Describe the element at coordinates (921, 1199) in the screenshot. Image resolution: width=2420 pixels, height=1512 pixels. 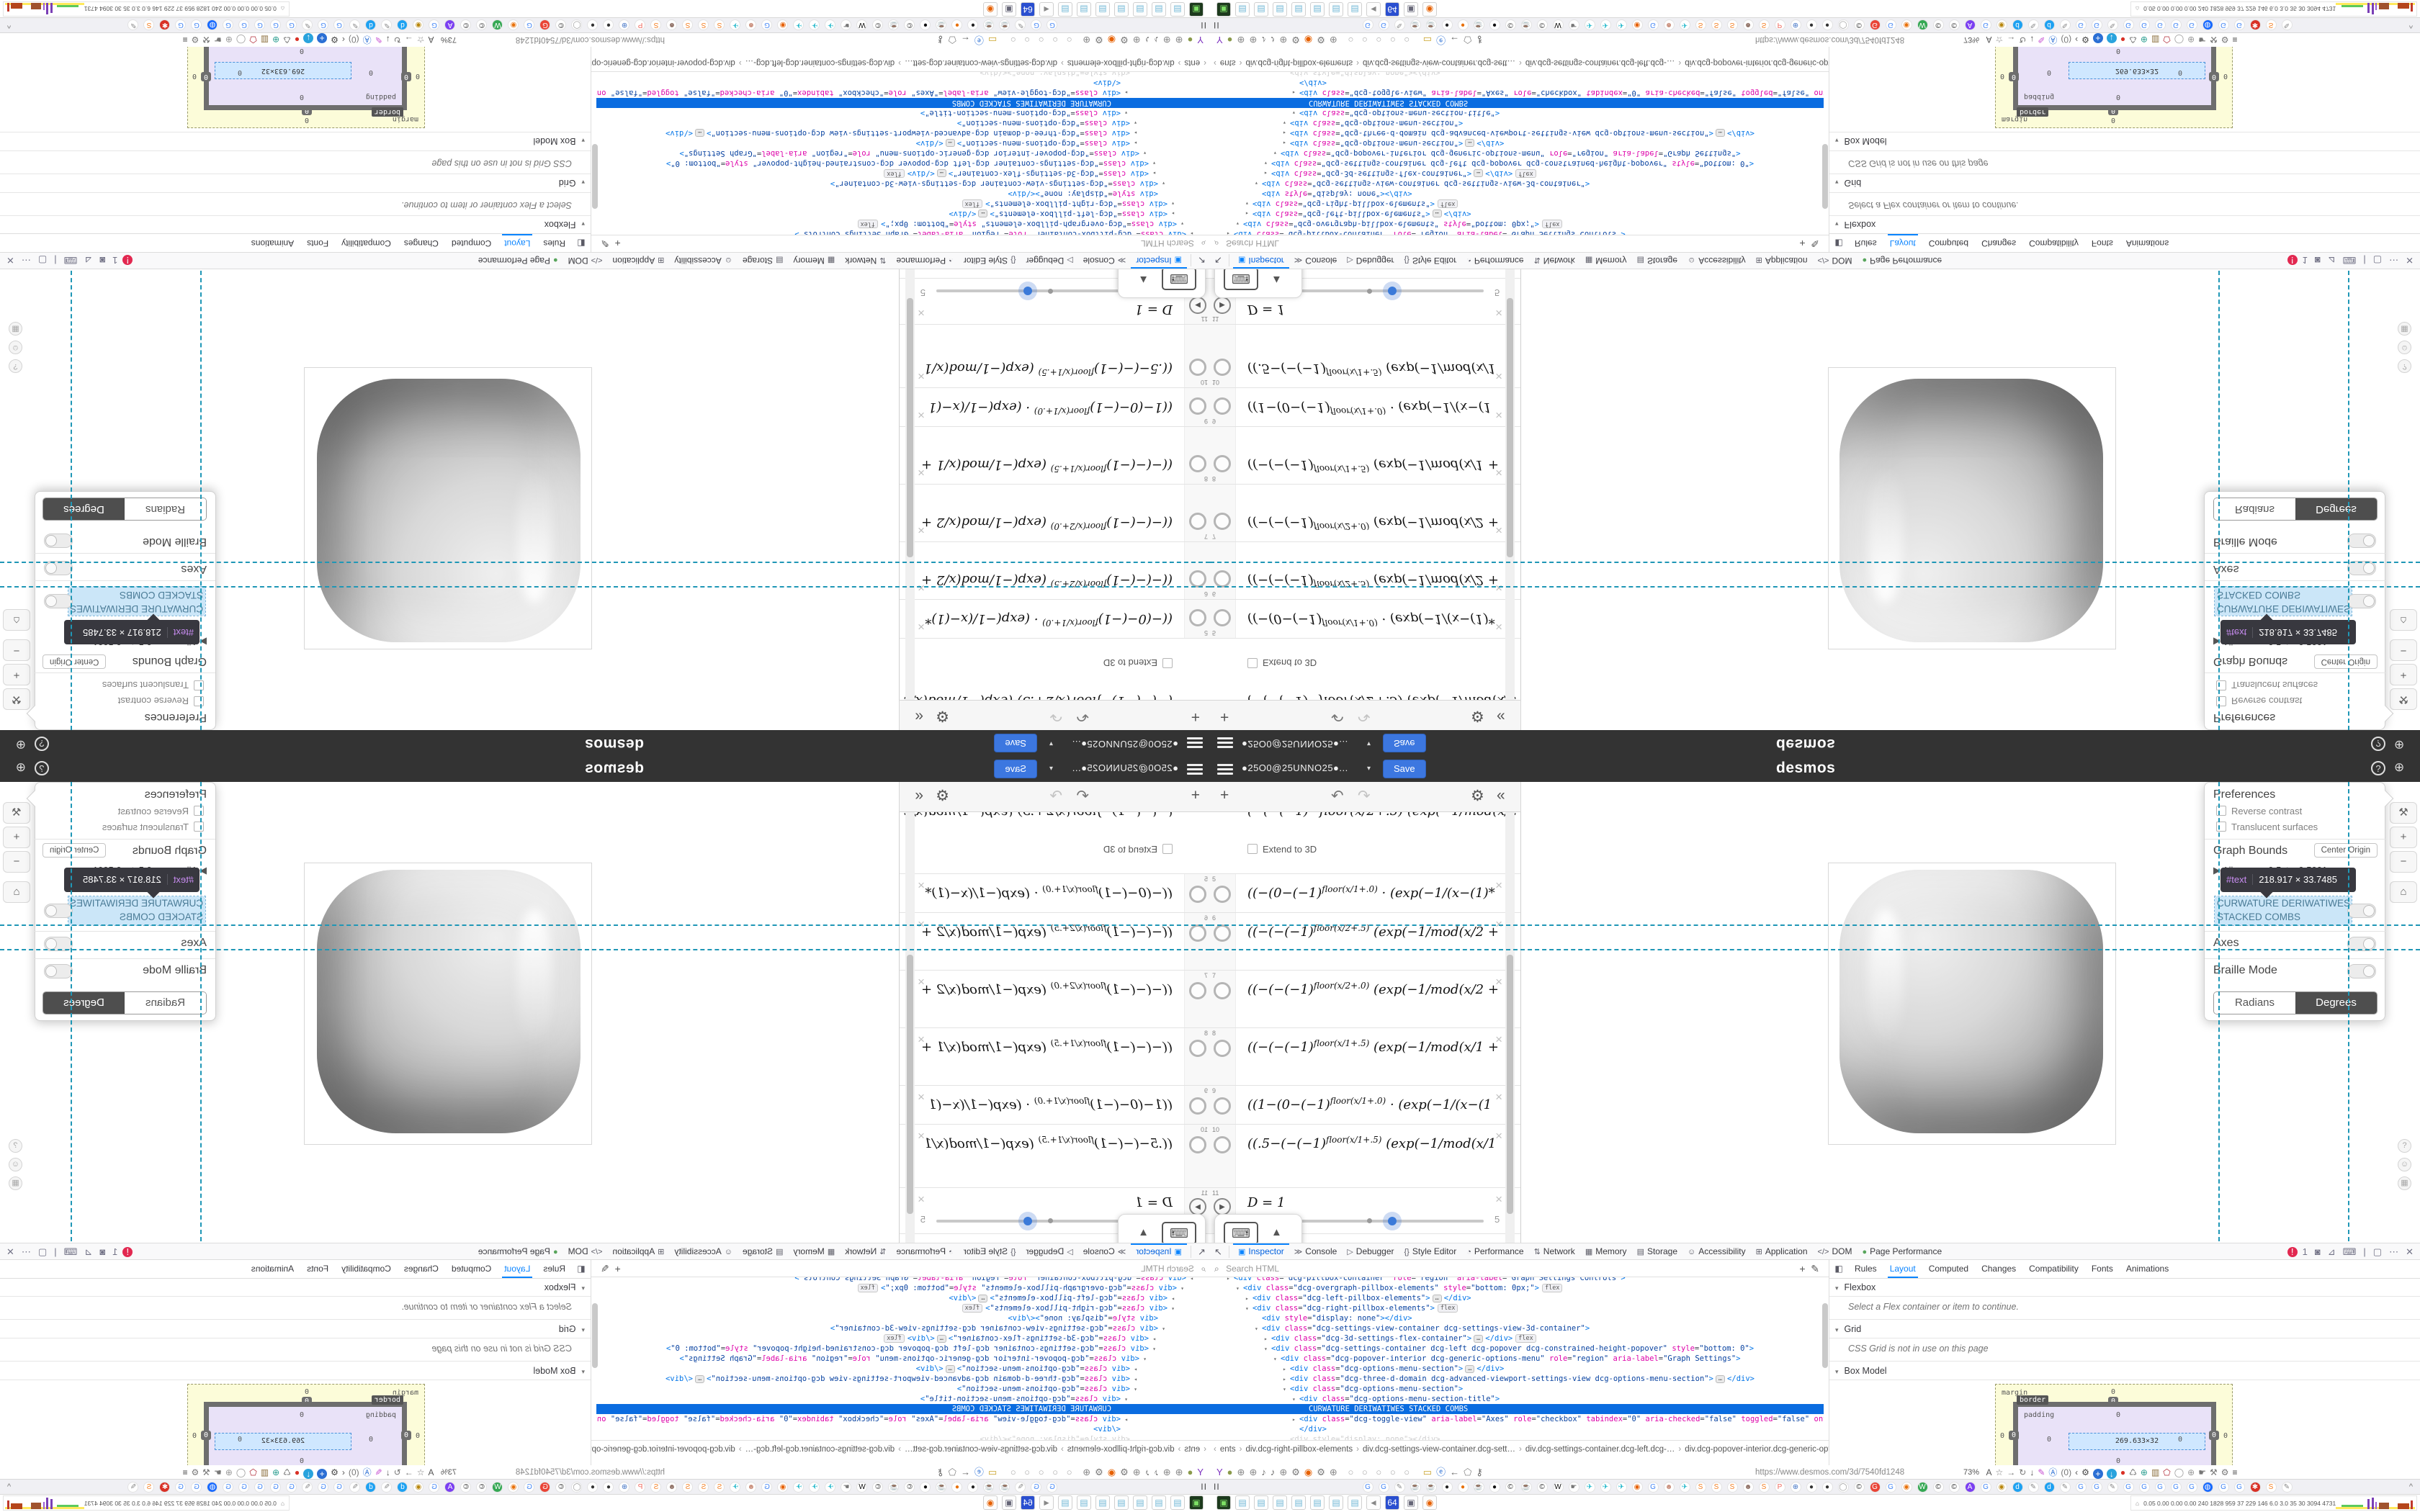
I see `close-icon: ×` at that location.